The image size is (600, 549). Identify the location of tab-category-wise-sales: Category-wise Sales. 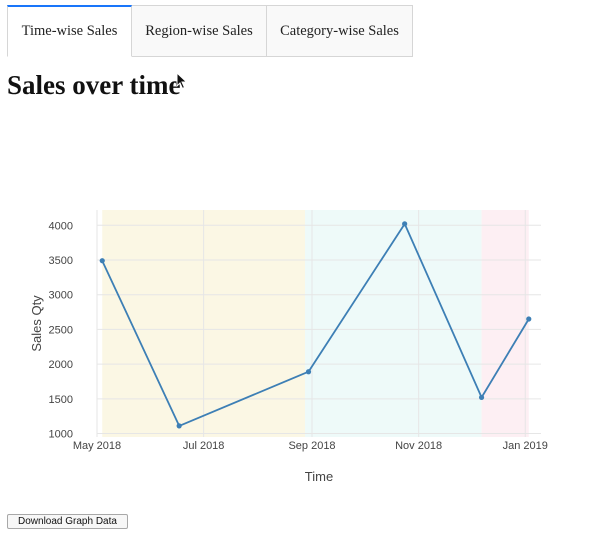
(340, 31).